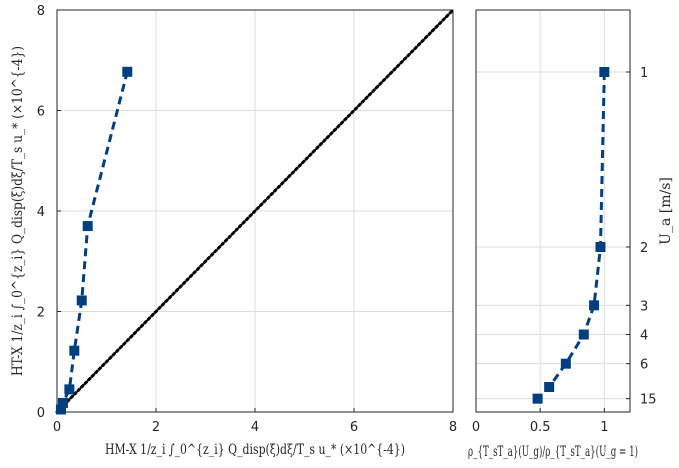 The image size is (679, 468). Describe the element at coordinates (540, 427) in the screenshot. I see `x-tick-label: 0.5` at that location.